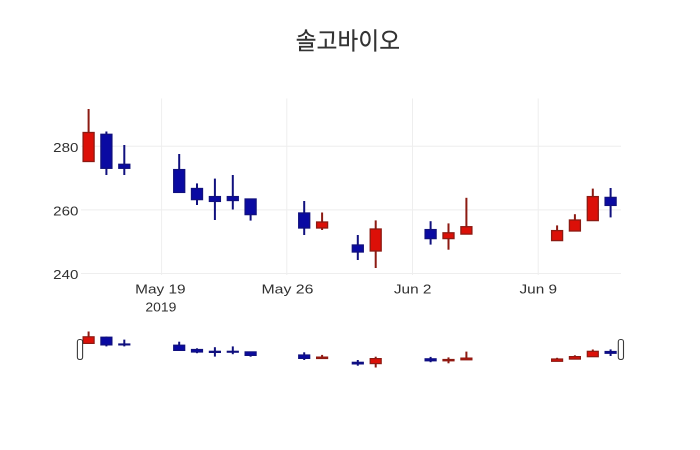 This screenshot has width=700, height=450. What do you see at coordinates (65, 274) in the screenshot?
I see `svg-text: 240` at bounding box center [65, 274].